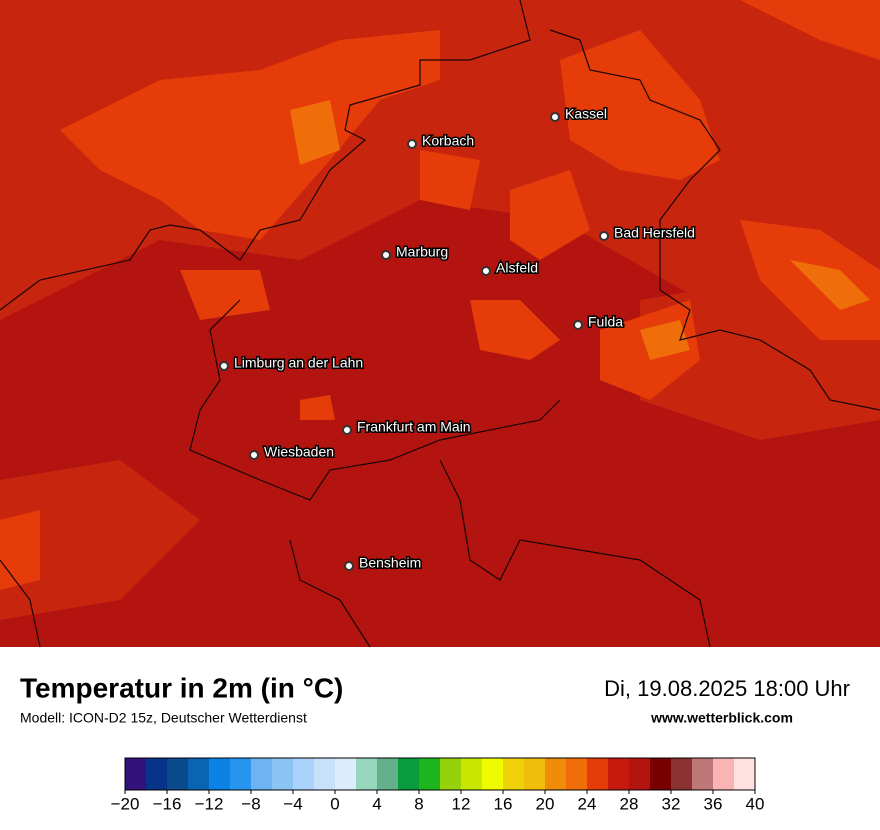 This screenshot has width=880, height=830. Describe the element at coordinates (503, 803) in the screenshot. I see `colorbar-tick-label: 16` at that location.